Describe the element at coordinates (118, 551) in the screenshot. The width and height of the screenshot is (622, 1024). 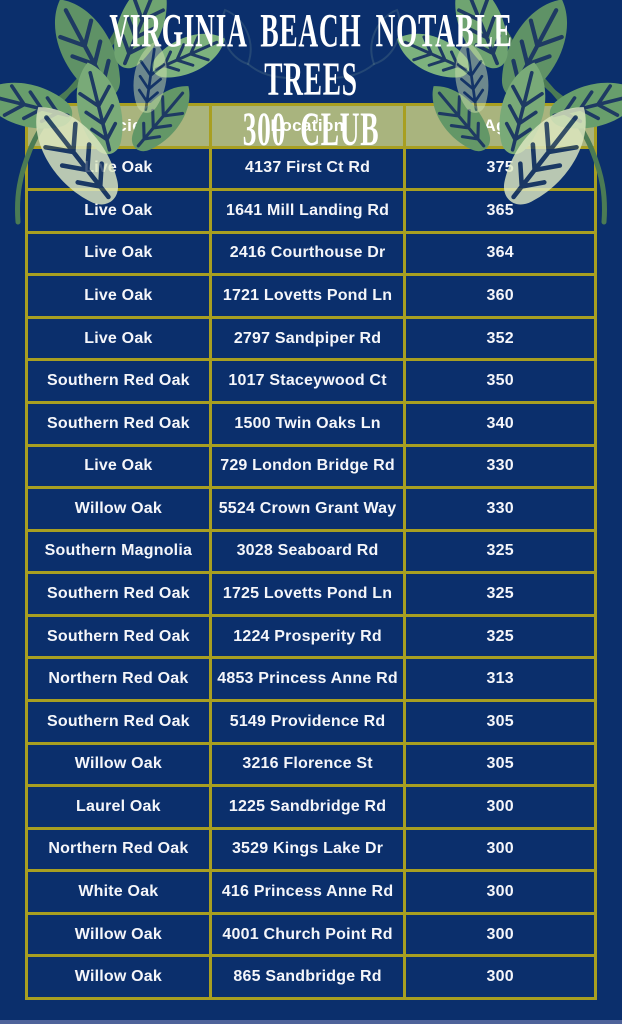
I see `species-cell: Southern Magnolia` at that location.